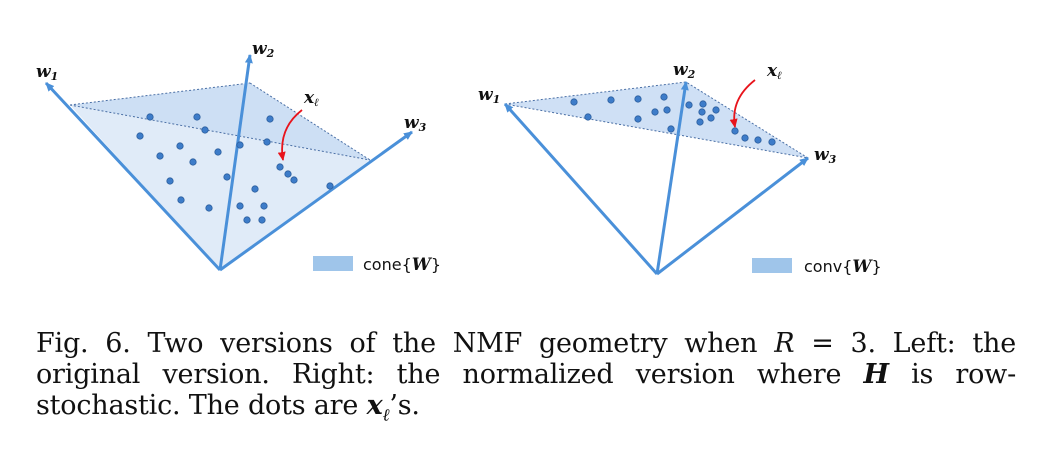  Describe the element at coordinates (825, 155) in the screenshot. I see `w3-label-right: w3` at that location.